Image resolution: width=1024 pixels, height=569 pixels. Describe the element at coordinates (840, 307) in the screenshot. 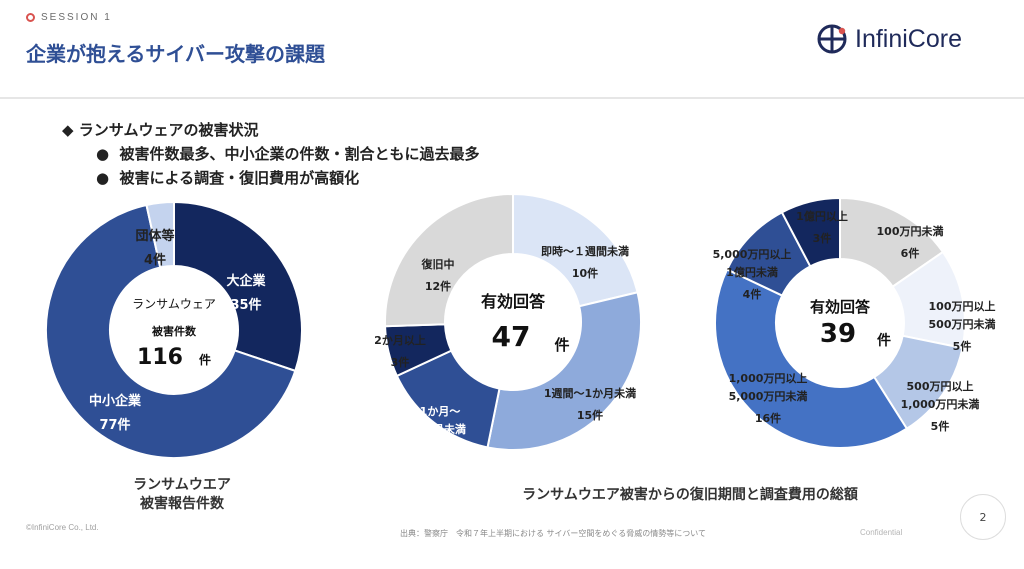

I see `chart3-center-label-1: 有効回答` at that location.